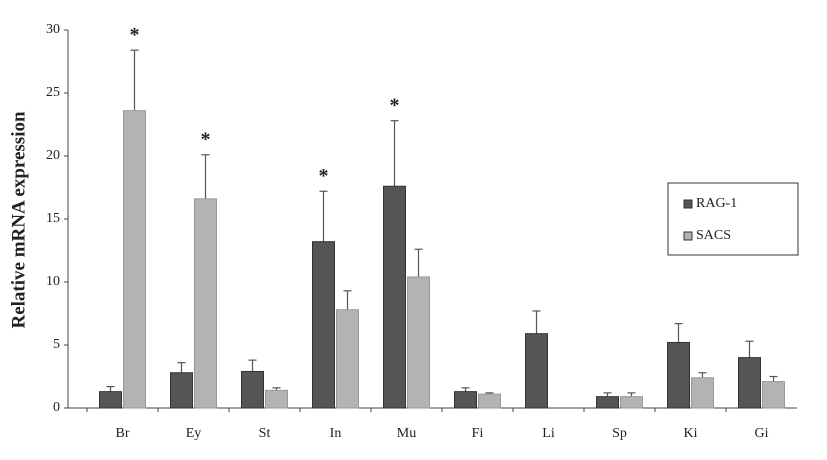 The image size is (827, 460). What do you see at coordinates (762, 433) in the screenshot?
I see `x-tick-label: Gi` at bounding box center [762, 433].